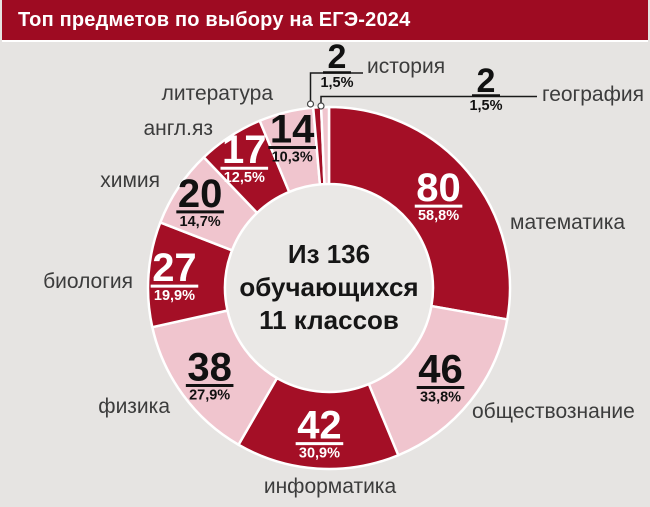  I want to click on category-label: англ.яз, so click(178, 128).